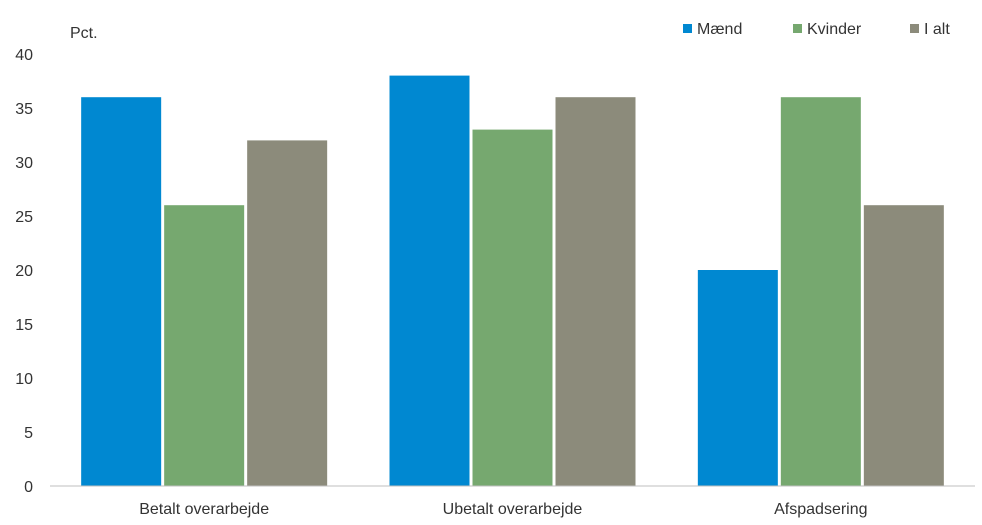  Describe the element at coordinates (24, 217) in the screenshot. I see `y-tick-label: 25` at that location.